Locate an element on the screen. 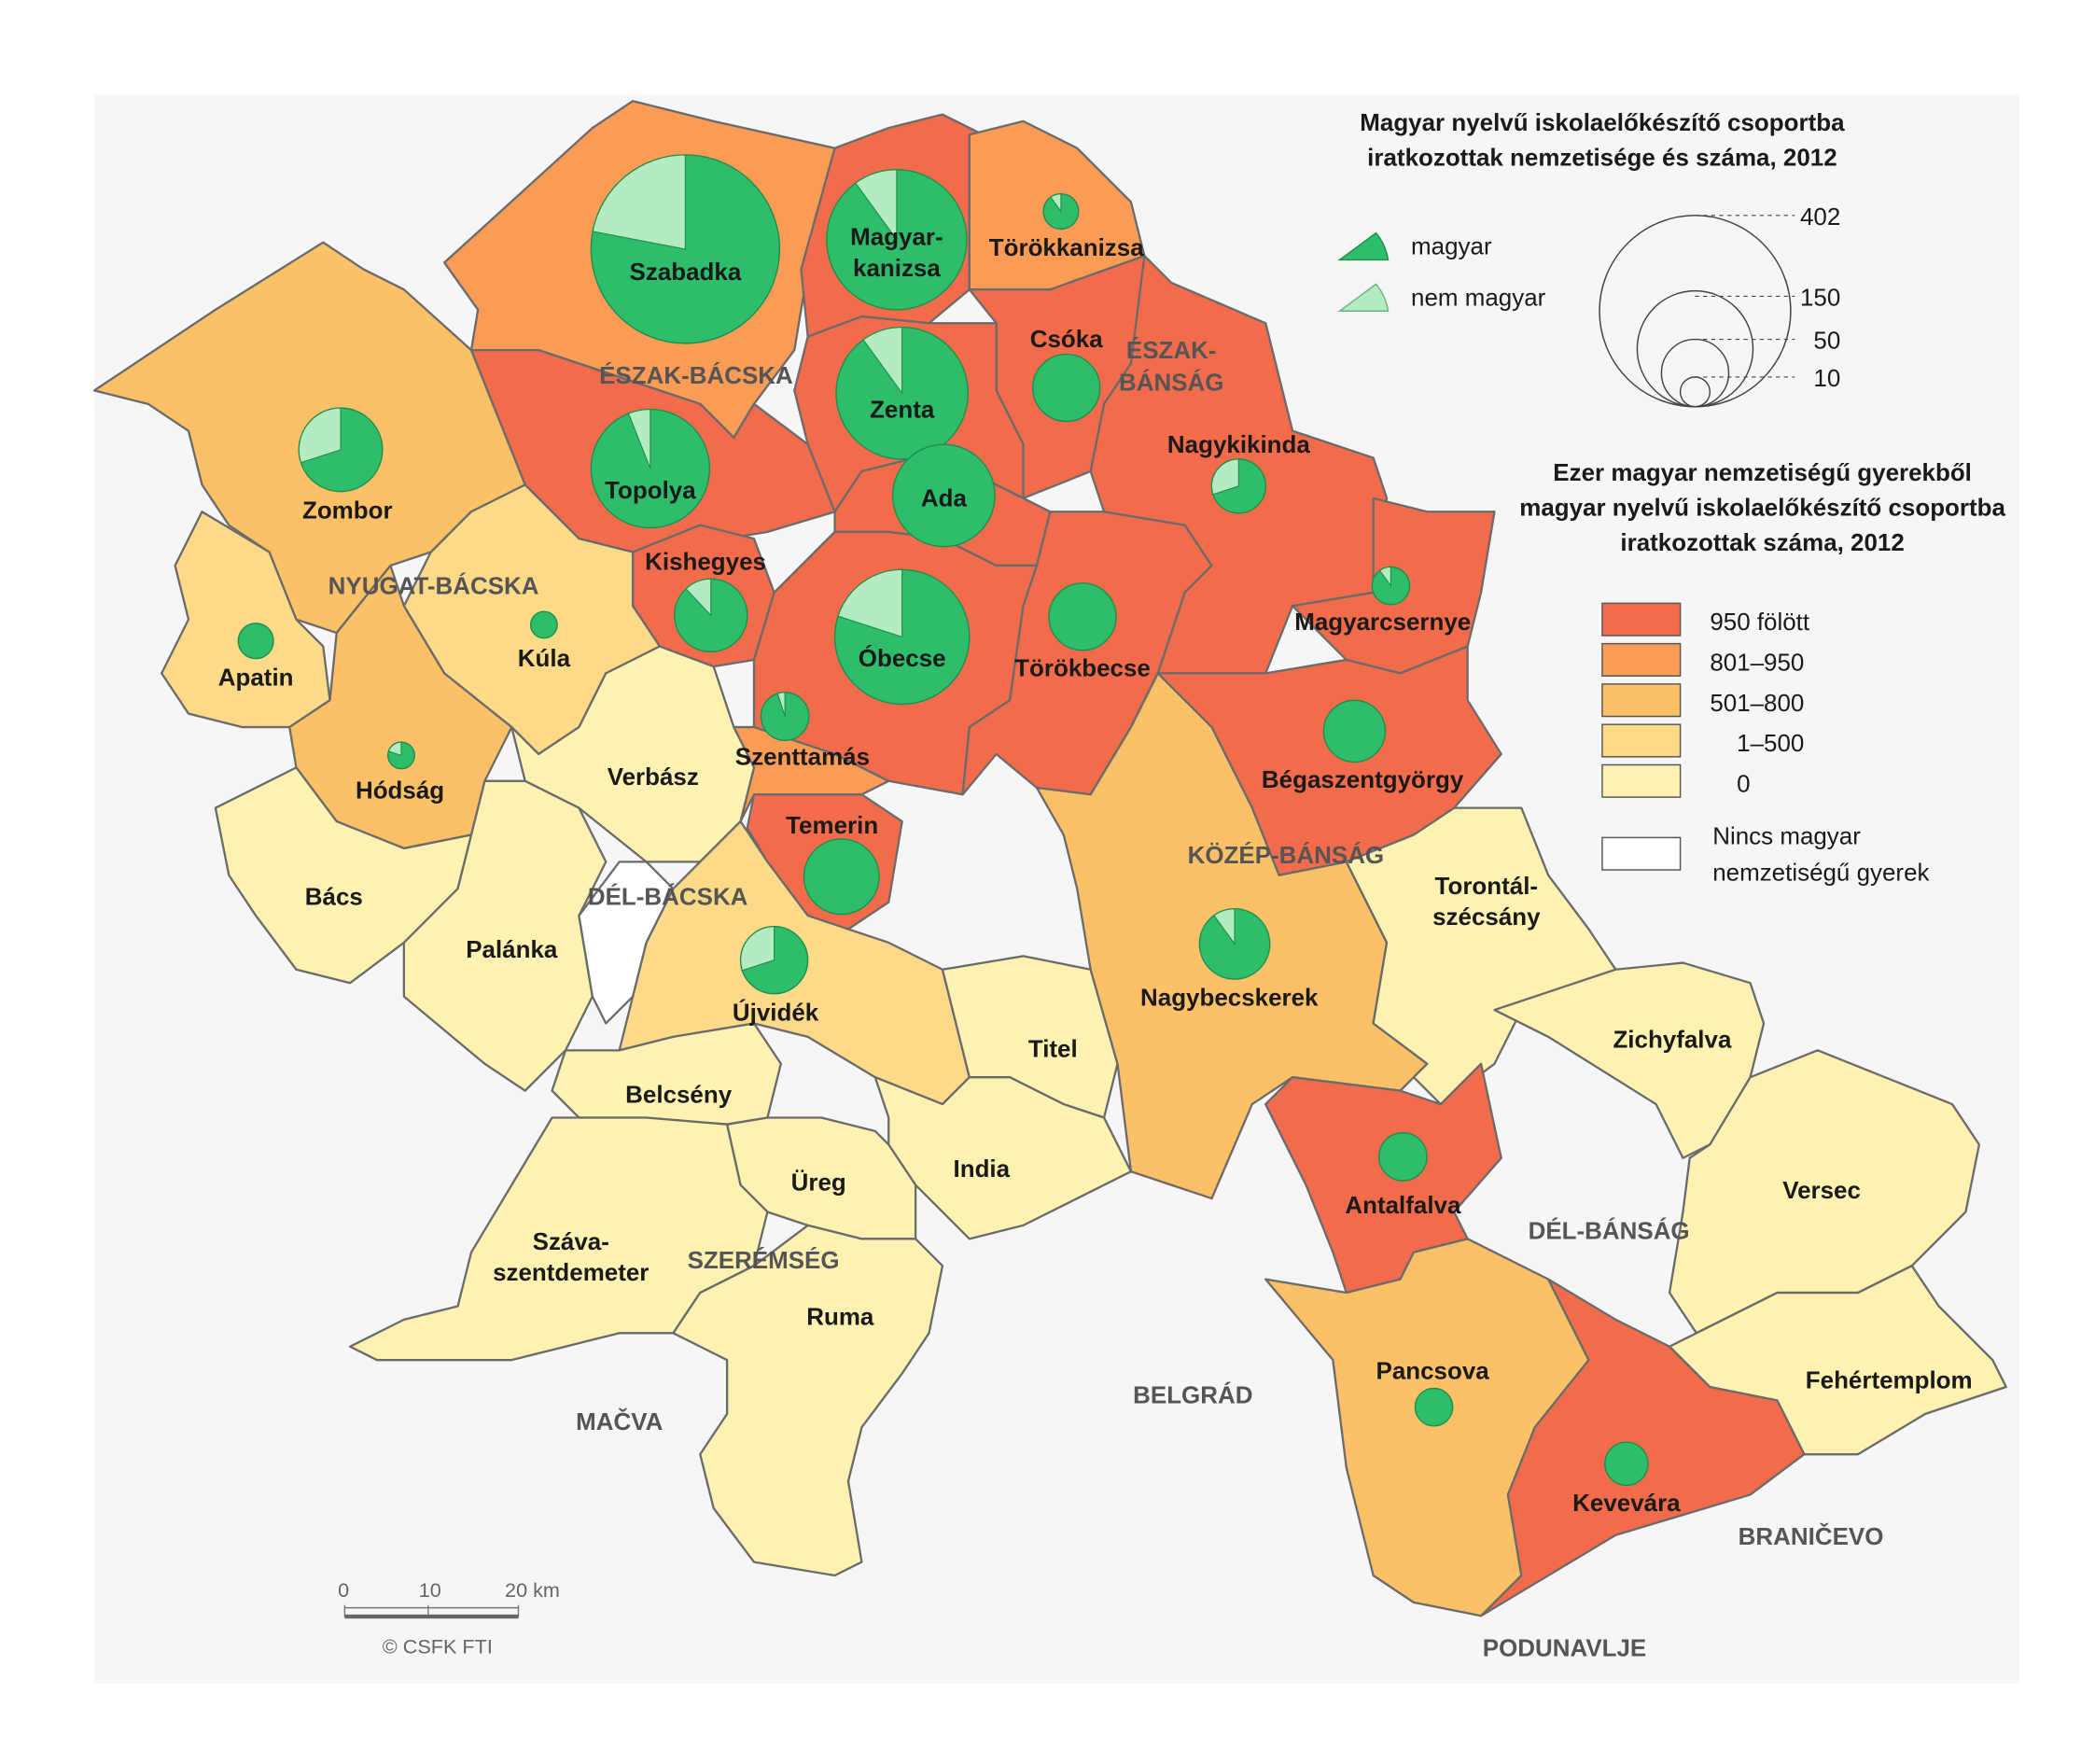  label-versec: Versec is located at coordinates (1821, 1190).